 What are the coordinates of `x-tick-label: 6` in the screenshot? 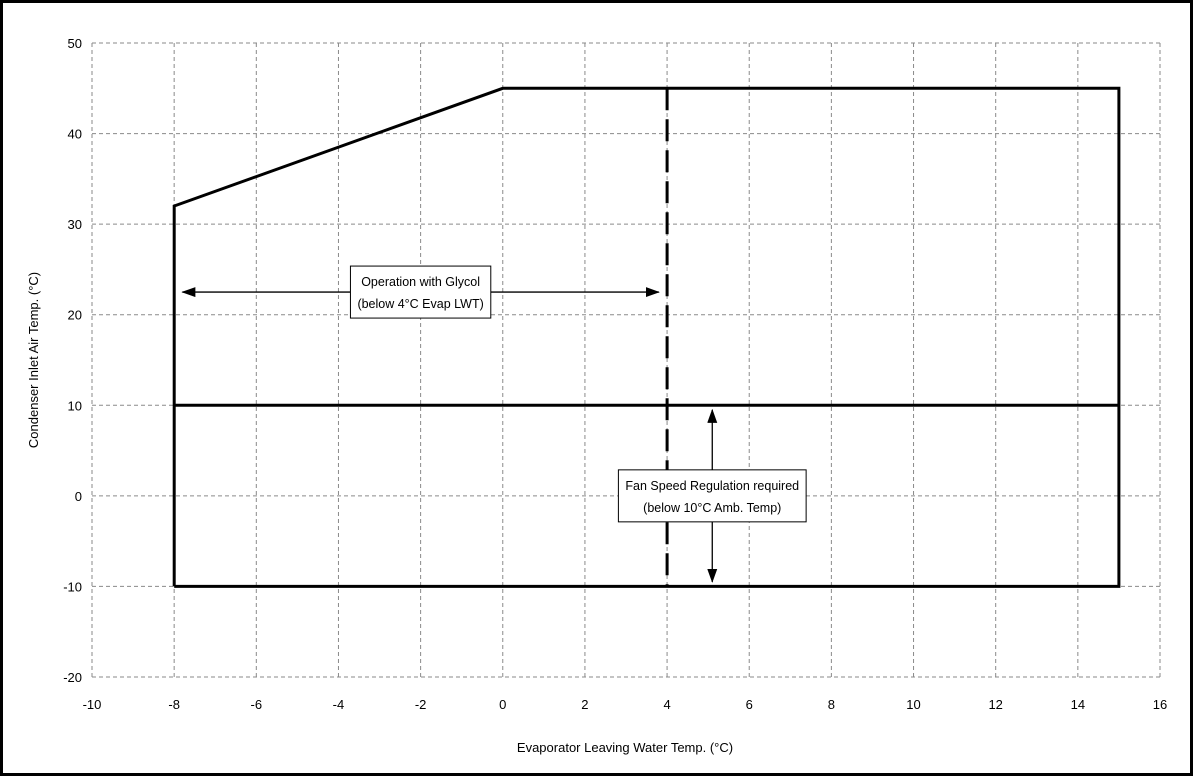 It's located at (749, 704).